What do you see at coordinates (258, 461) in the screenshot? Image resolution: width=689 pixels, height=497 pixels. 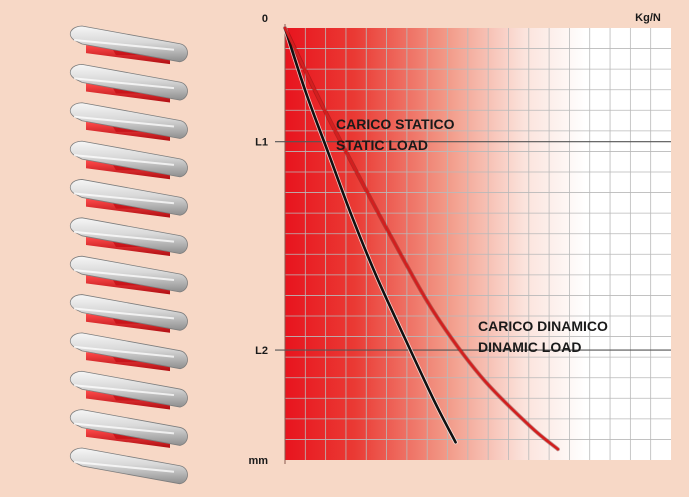 I see `y-tick-label: mm` at bounding box center [258, 461].